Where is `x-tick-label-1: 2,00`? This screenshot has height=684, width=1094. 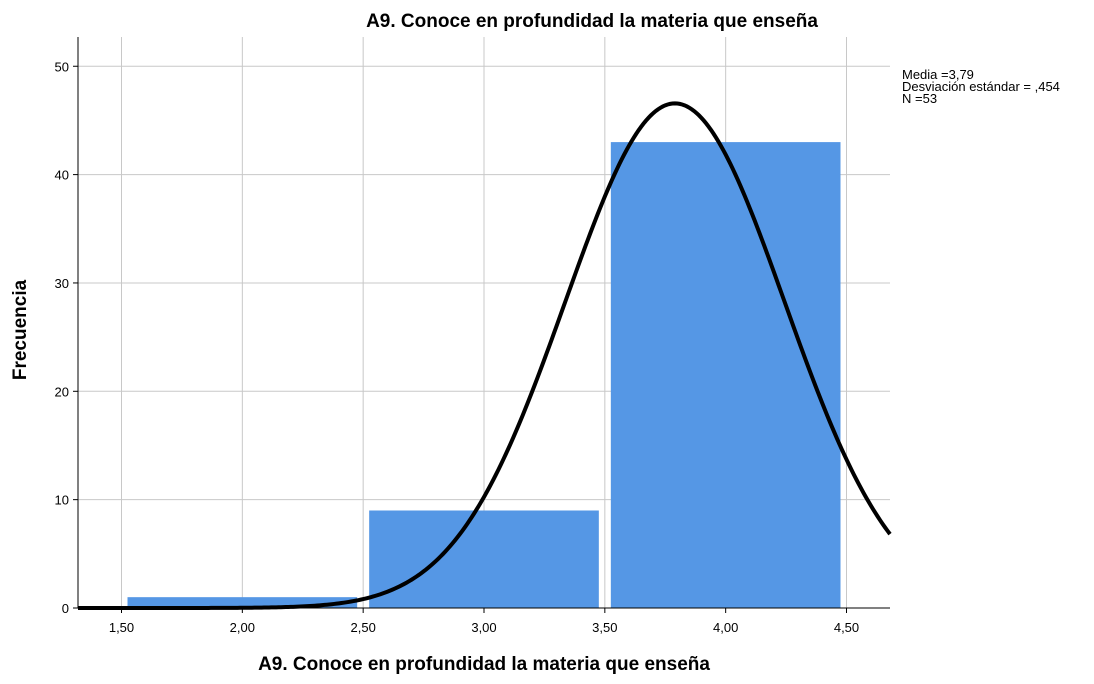 x-tick-label-1: 2,00 is located at coordinates (242, 627).